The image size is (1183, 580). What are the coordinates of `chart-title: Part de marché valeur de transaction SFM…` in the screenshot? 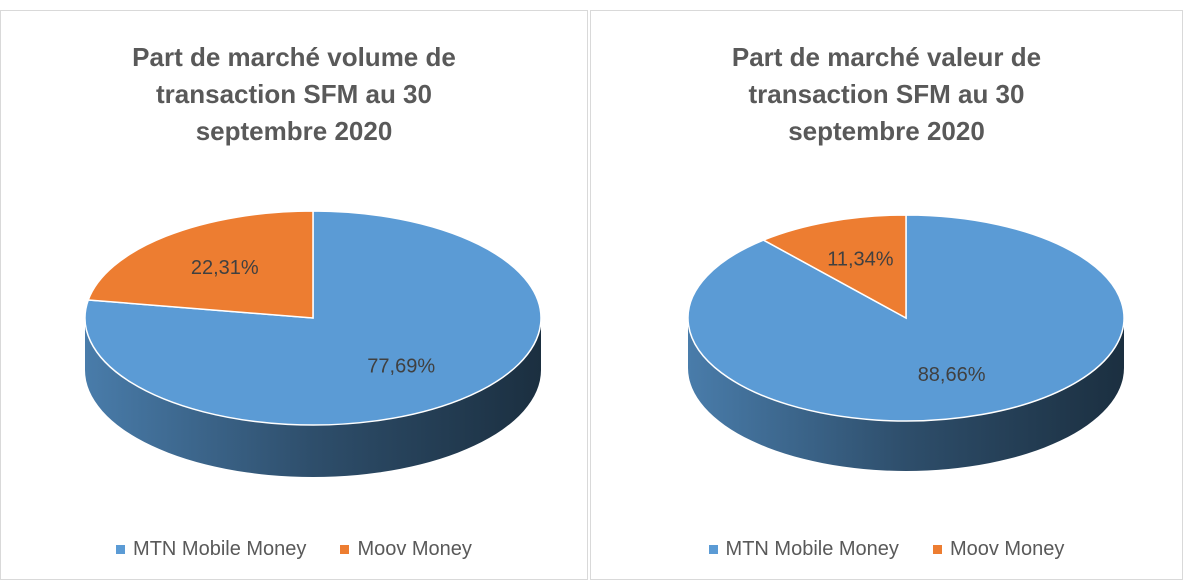 It's located at (886, 94).